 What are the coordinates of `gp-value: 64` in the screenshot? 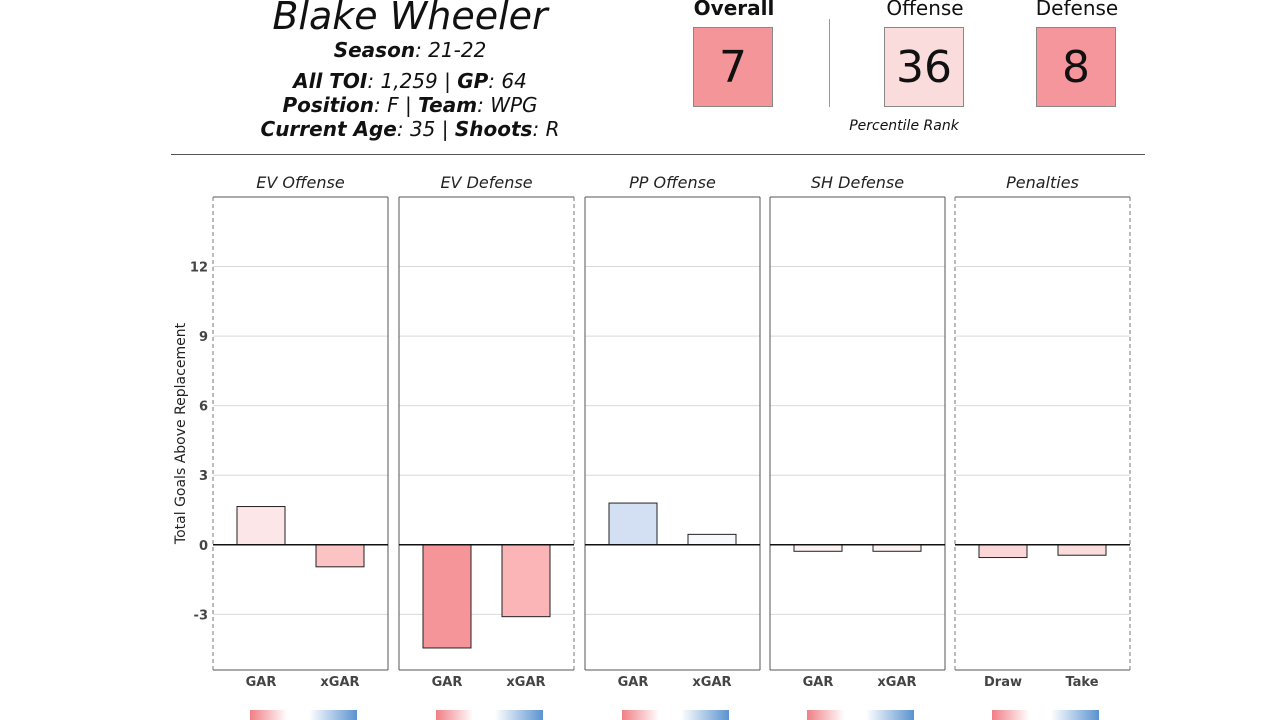 It's located at (514, 81).